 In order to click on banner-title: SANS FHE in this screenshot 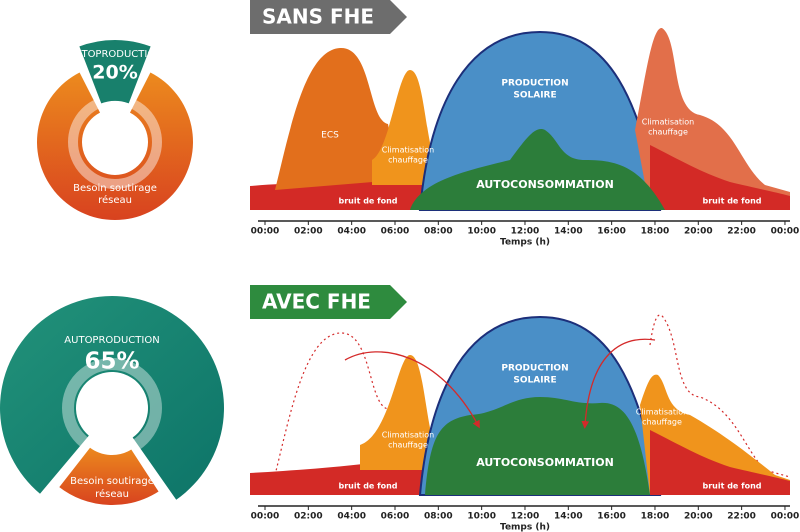, I will do `click(318, 17)`.